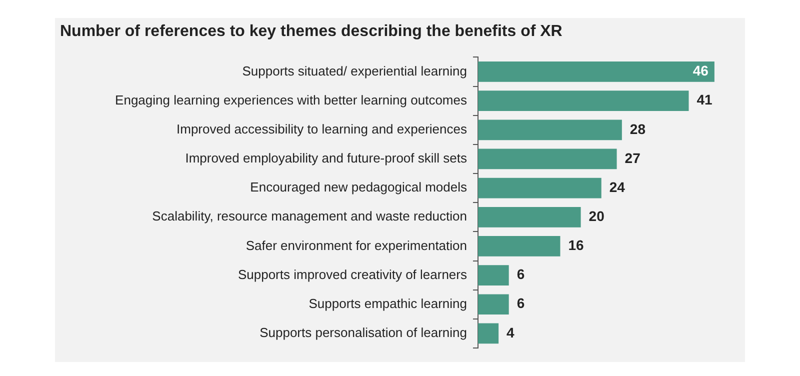 This screenshot has height=376, width=800. Describe the element at coordinates (322, 128) in the screenshot. I see `y-tick-label: Improved accessibility to learning and experiences` at that location.